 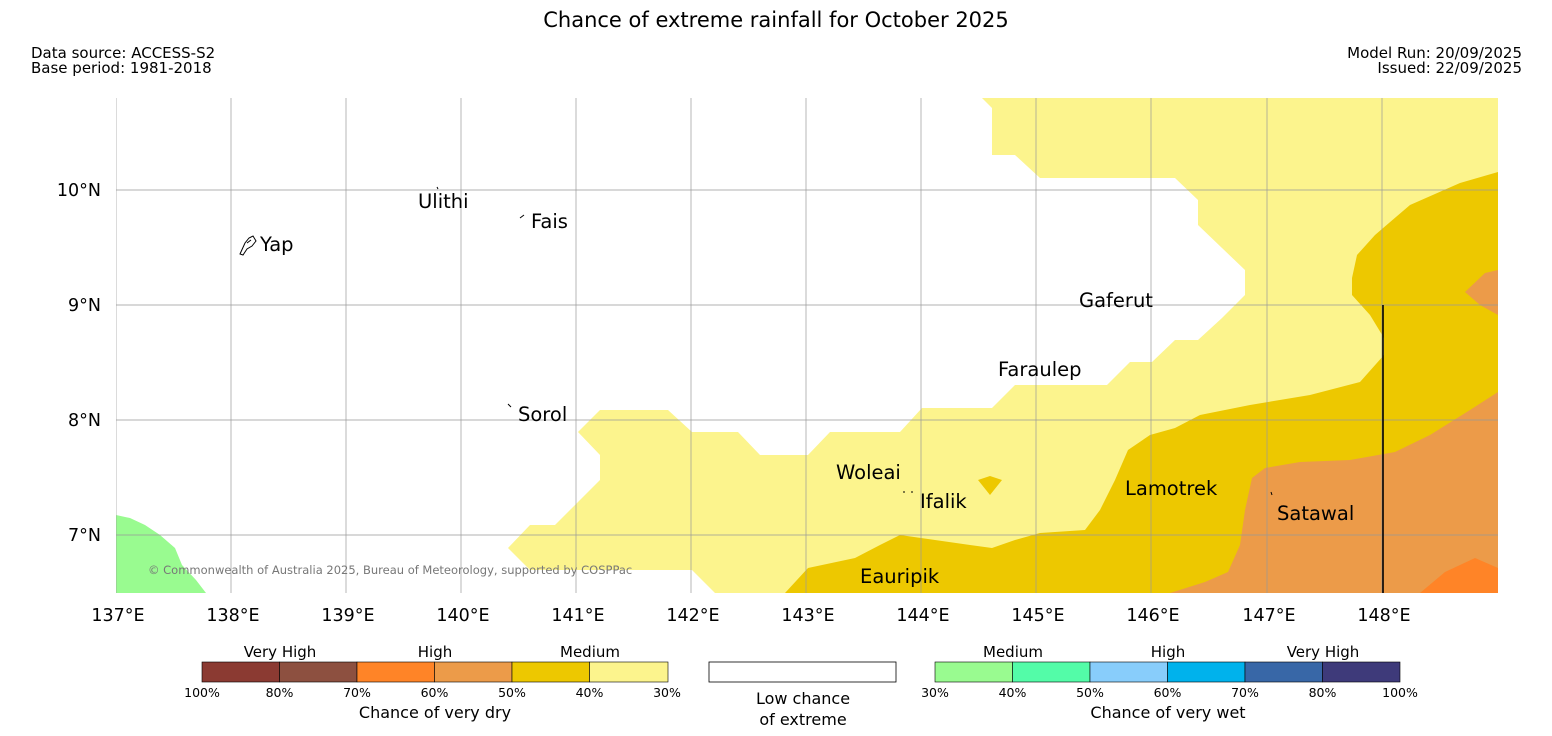 What do you see at coordinates (437, 188) in the screenshot?
I see `ulithi-island-marker` at bounding box center [437, 188].